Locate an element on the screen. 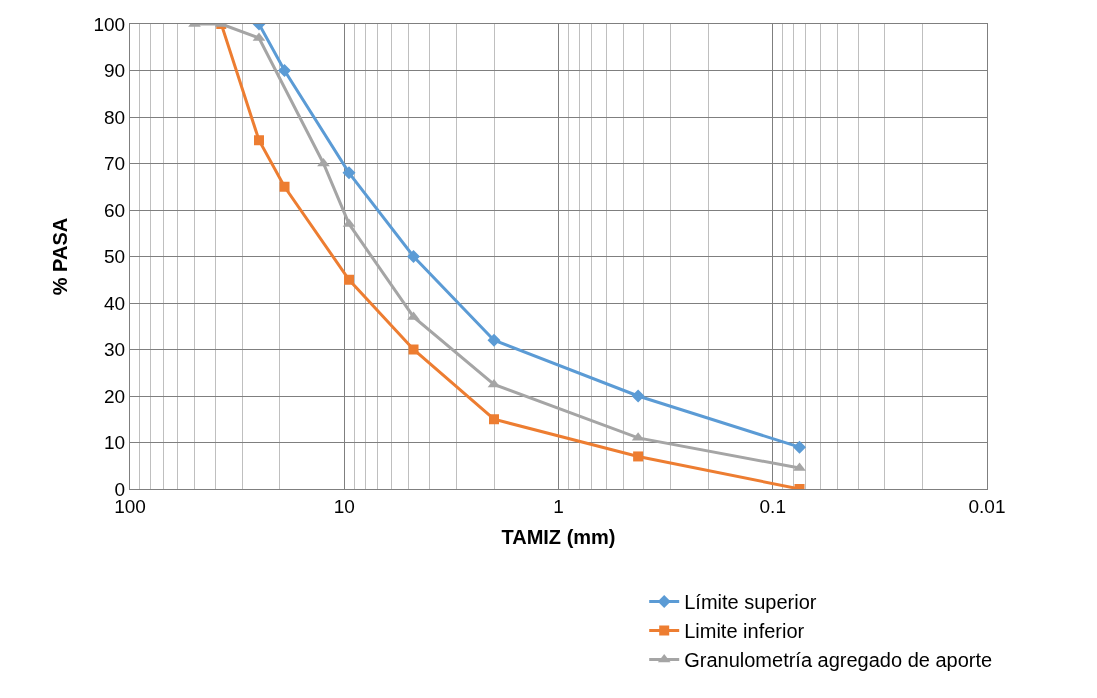 The width and height of the screenshot is (1097, 698). y-tick-label: 30 is located at coordinates (115, 350).